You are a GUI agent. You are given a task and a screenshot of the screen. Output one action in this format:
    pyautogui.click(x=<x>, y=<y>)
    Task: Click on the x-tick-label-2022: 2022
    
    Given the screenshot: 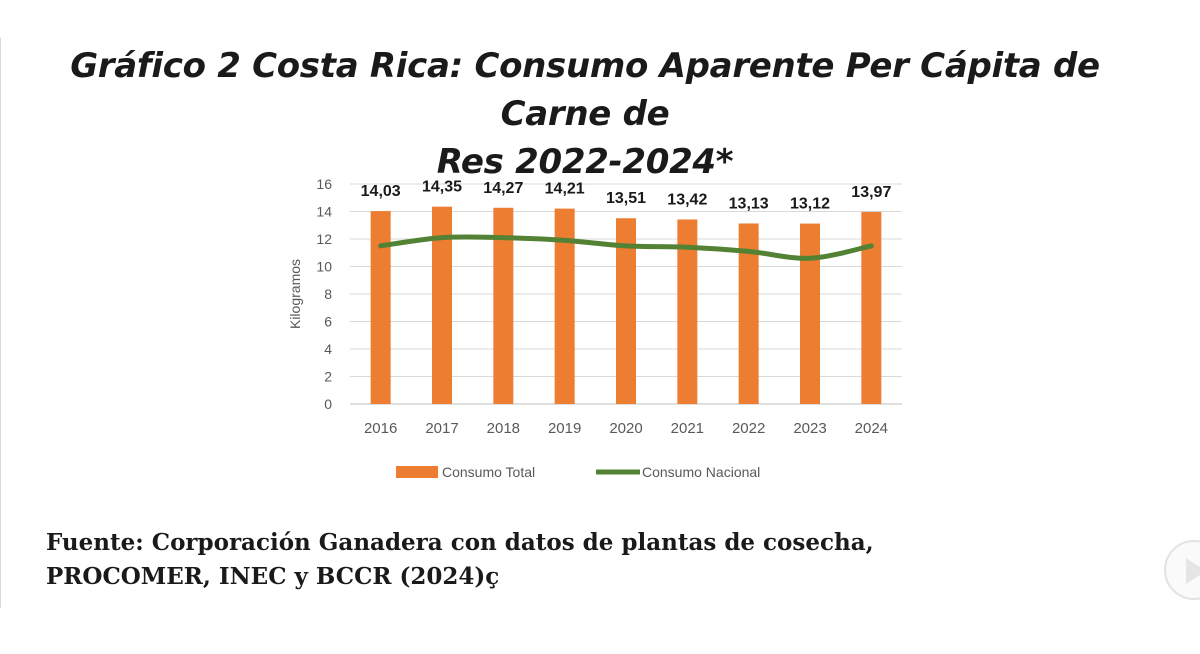 What is the action you would take?
    pyautogui.click(x=748, y=428)
    